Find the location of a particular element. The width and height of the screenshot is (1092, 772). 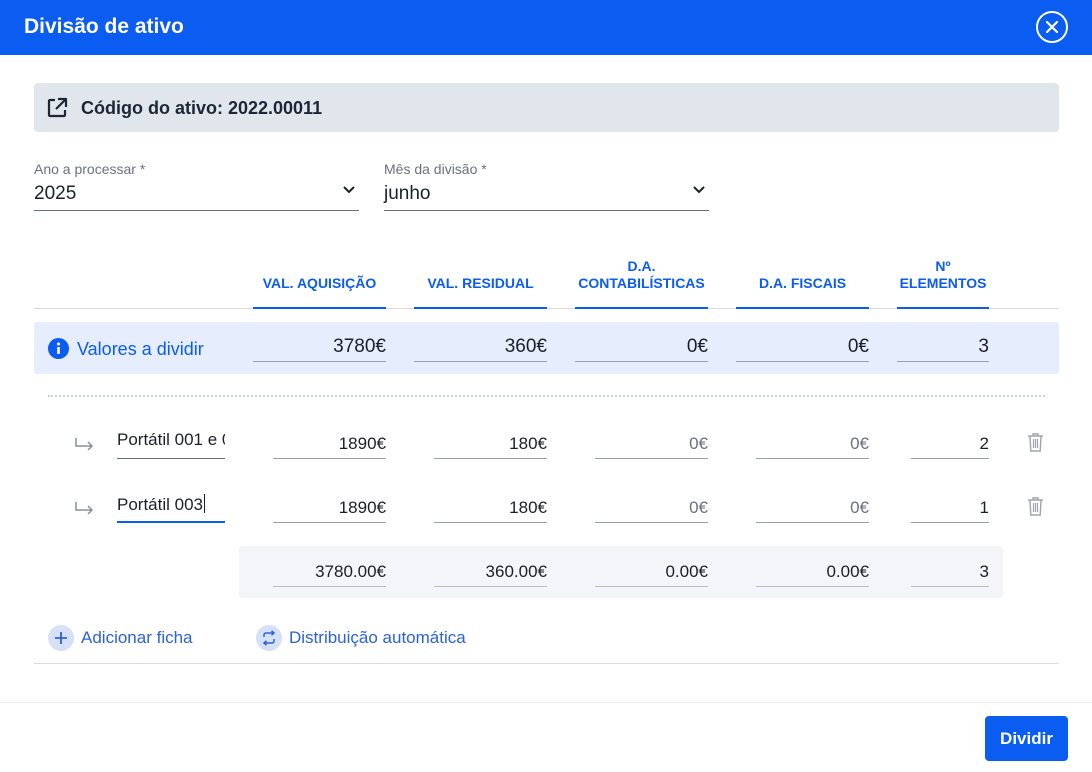

col-header-acquisition: VAL. AQUISIÇÃO is located at coordinates (319, 278).